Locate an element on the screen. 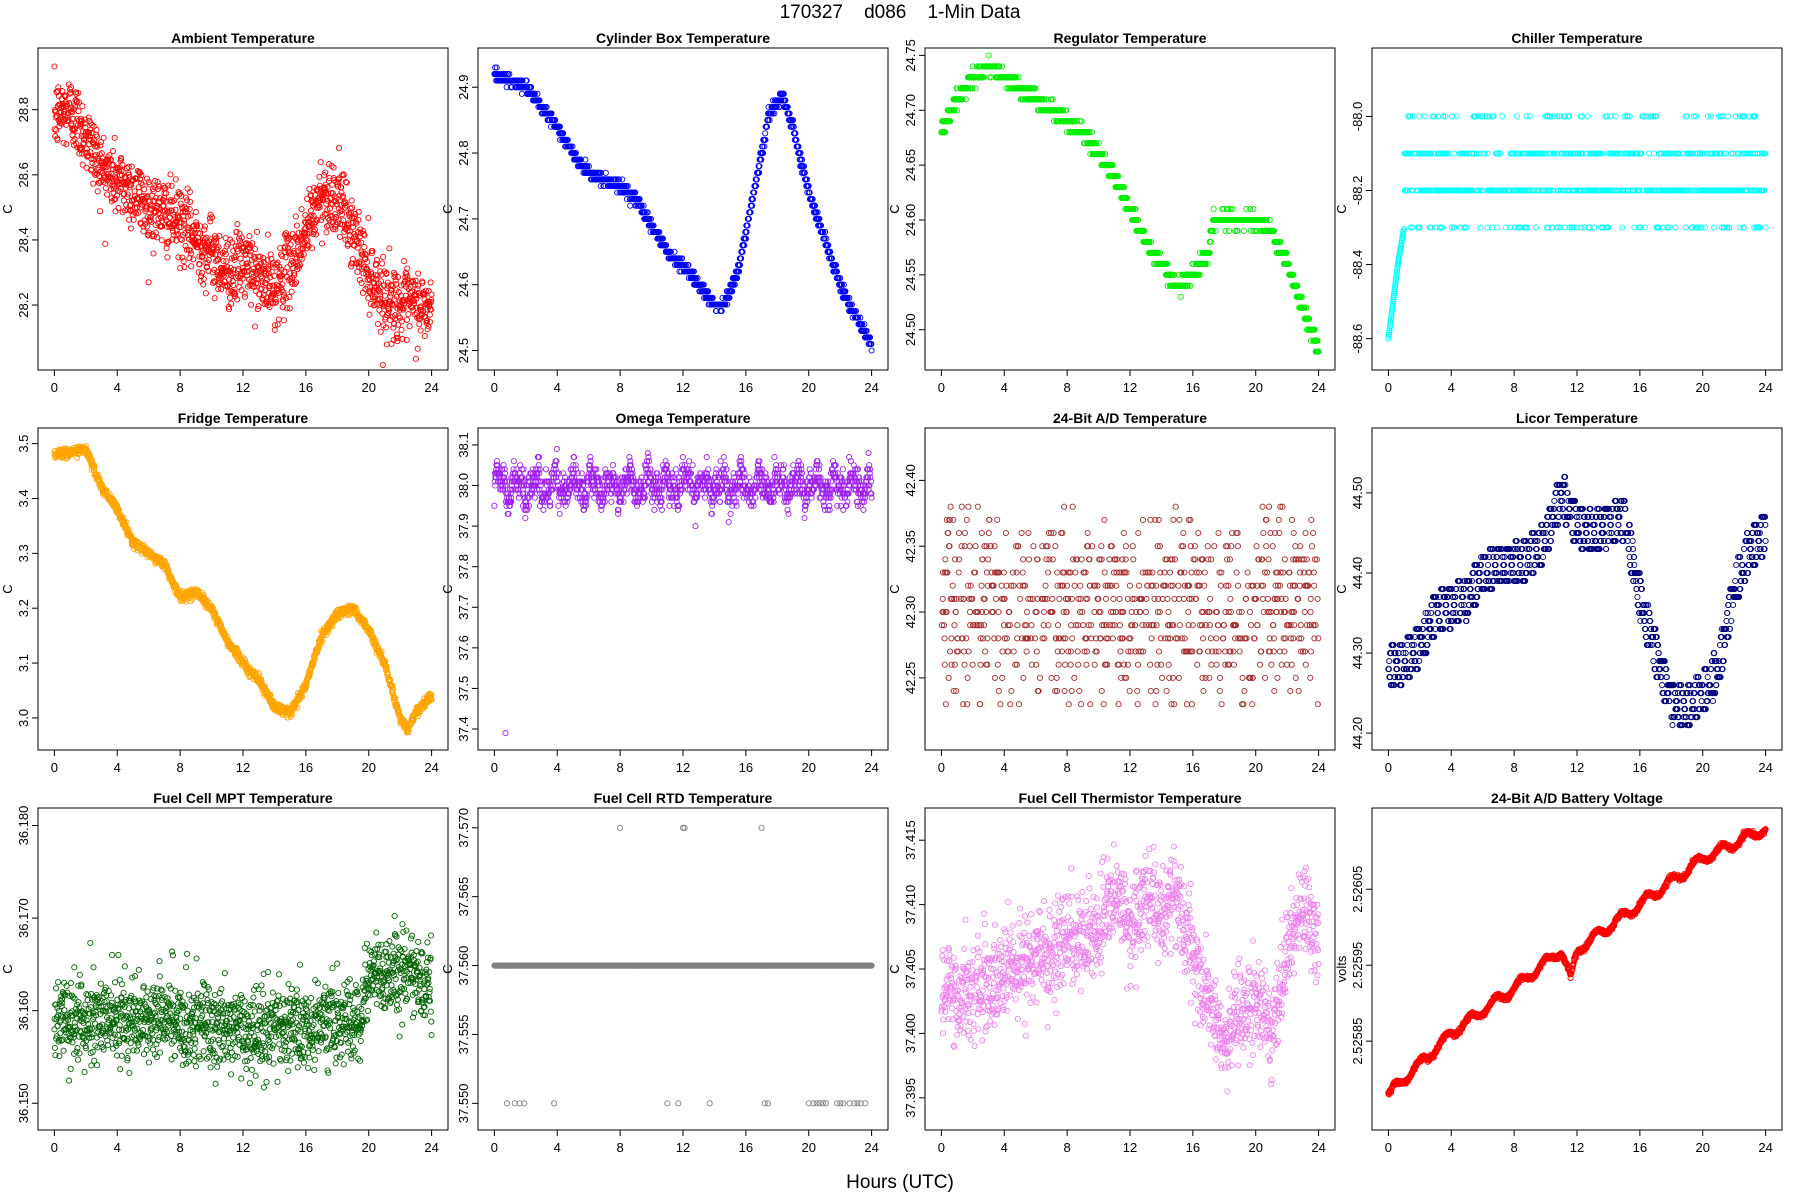 The image size is (1800, 1200). y-tick-label: -88.6 is located at coordinates (1357, 339).